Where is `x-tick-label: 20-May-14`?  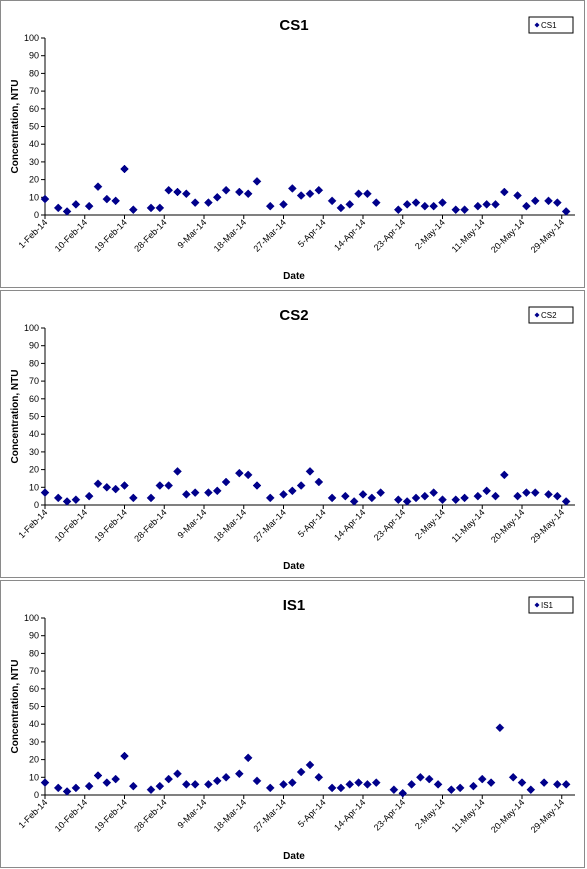 x-tick-label: 20-May-14 is located at coordinates (507, 815).